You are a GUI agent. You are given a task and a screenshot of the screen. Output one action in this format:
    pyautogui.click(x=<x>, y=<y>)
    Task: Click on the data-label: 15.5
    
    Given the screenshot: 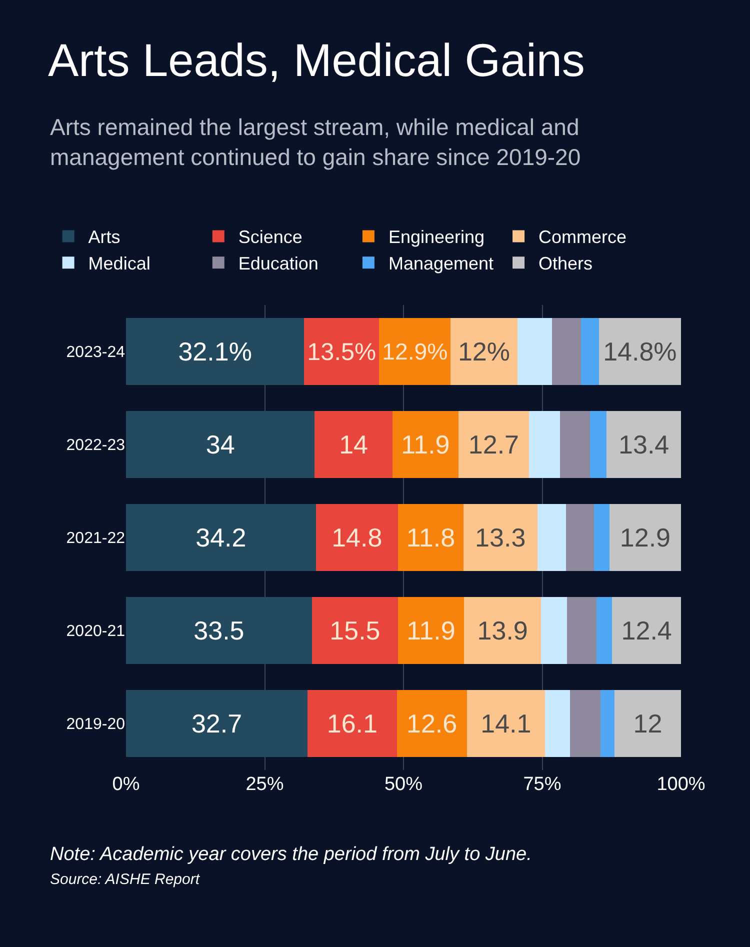 What is the action you would take?
    pyautogui.click(x=355, y=631)
    